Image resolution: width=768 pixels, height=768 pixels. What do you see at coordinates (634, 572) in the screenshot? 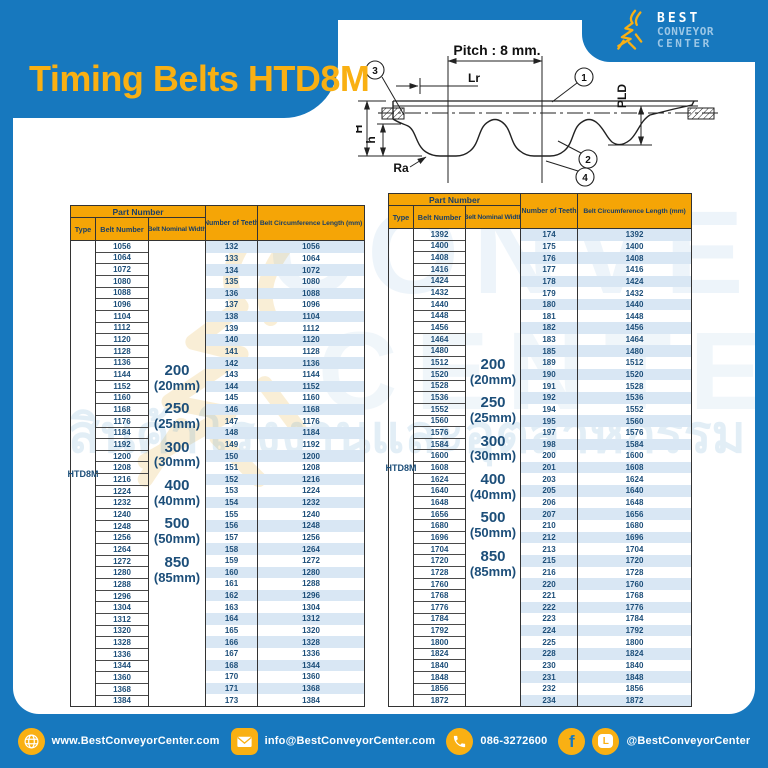
I see `circumference-cell: 1728` at bounding box center [634, 572].